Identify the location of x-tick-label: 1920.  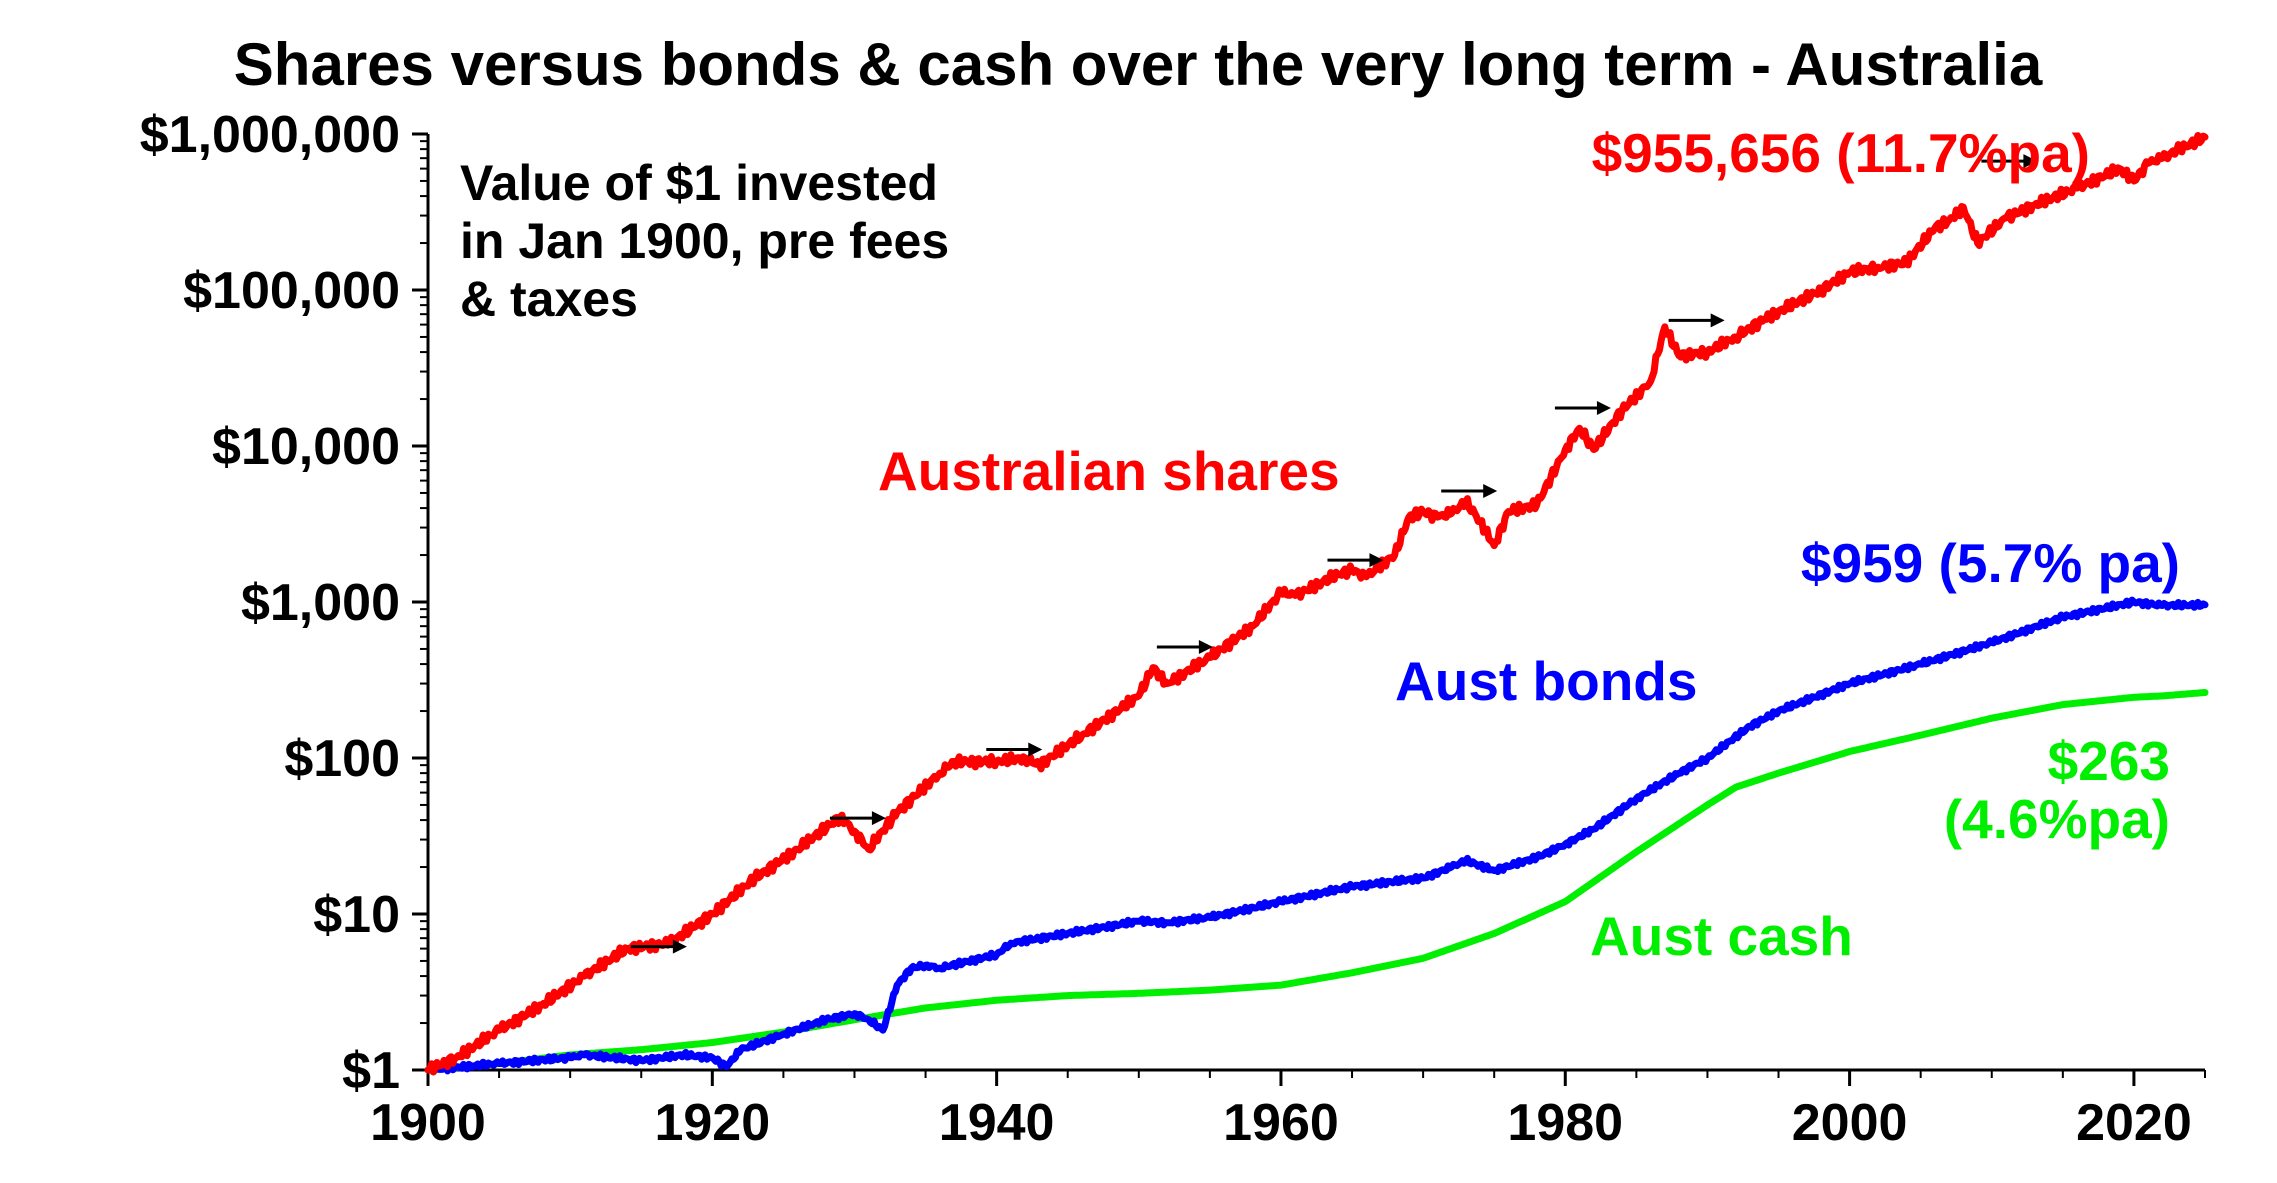
(712, 1123).